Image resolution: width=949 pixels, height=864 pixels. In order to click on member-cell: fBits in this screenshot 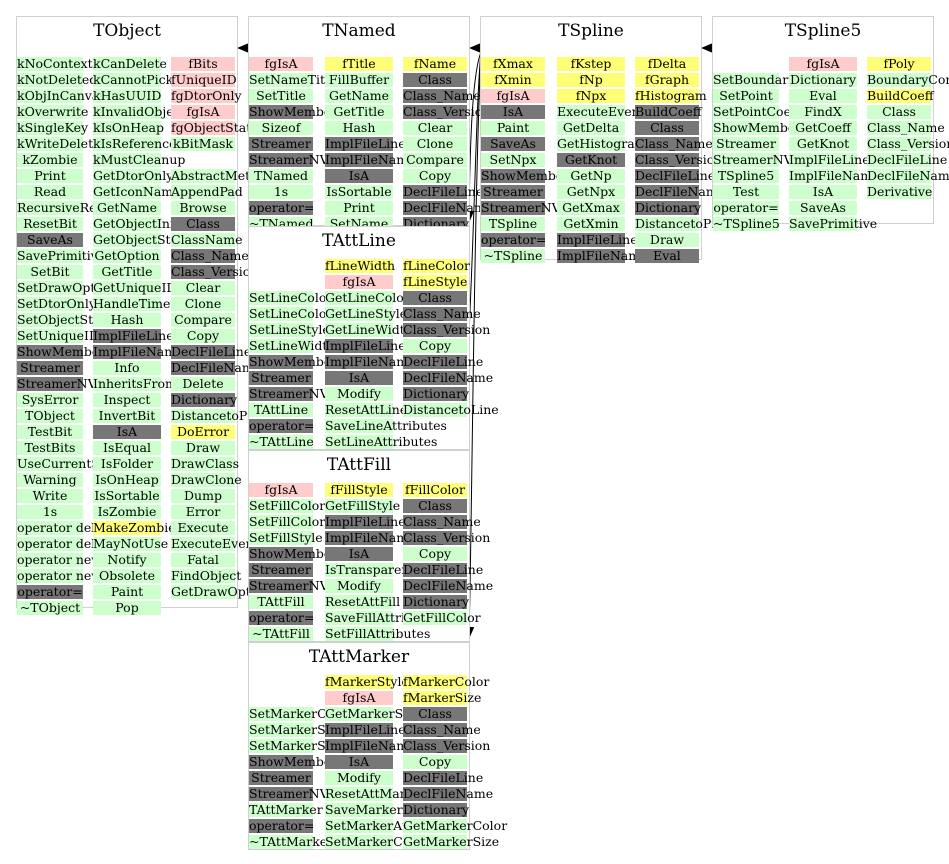, I will do `click(203, 64)`.